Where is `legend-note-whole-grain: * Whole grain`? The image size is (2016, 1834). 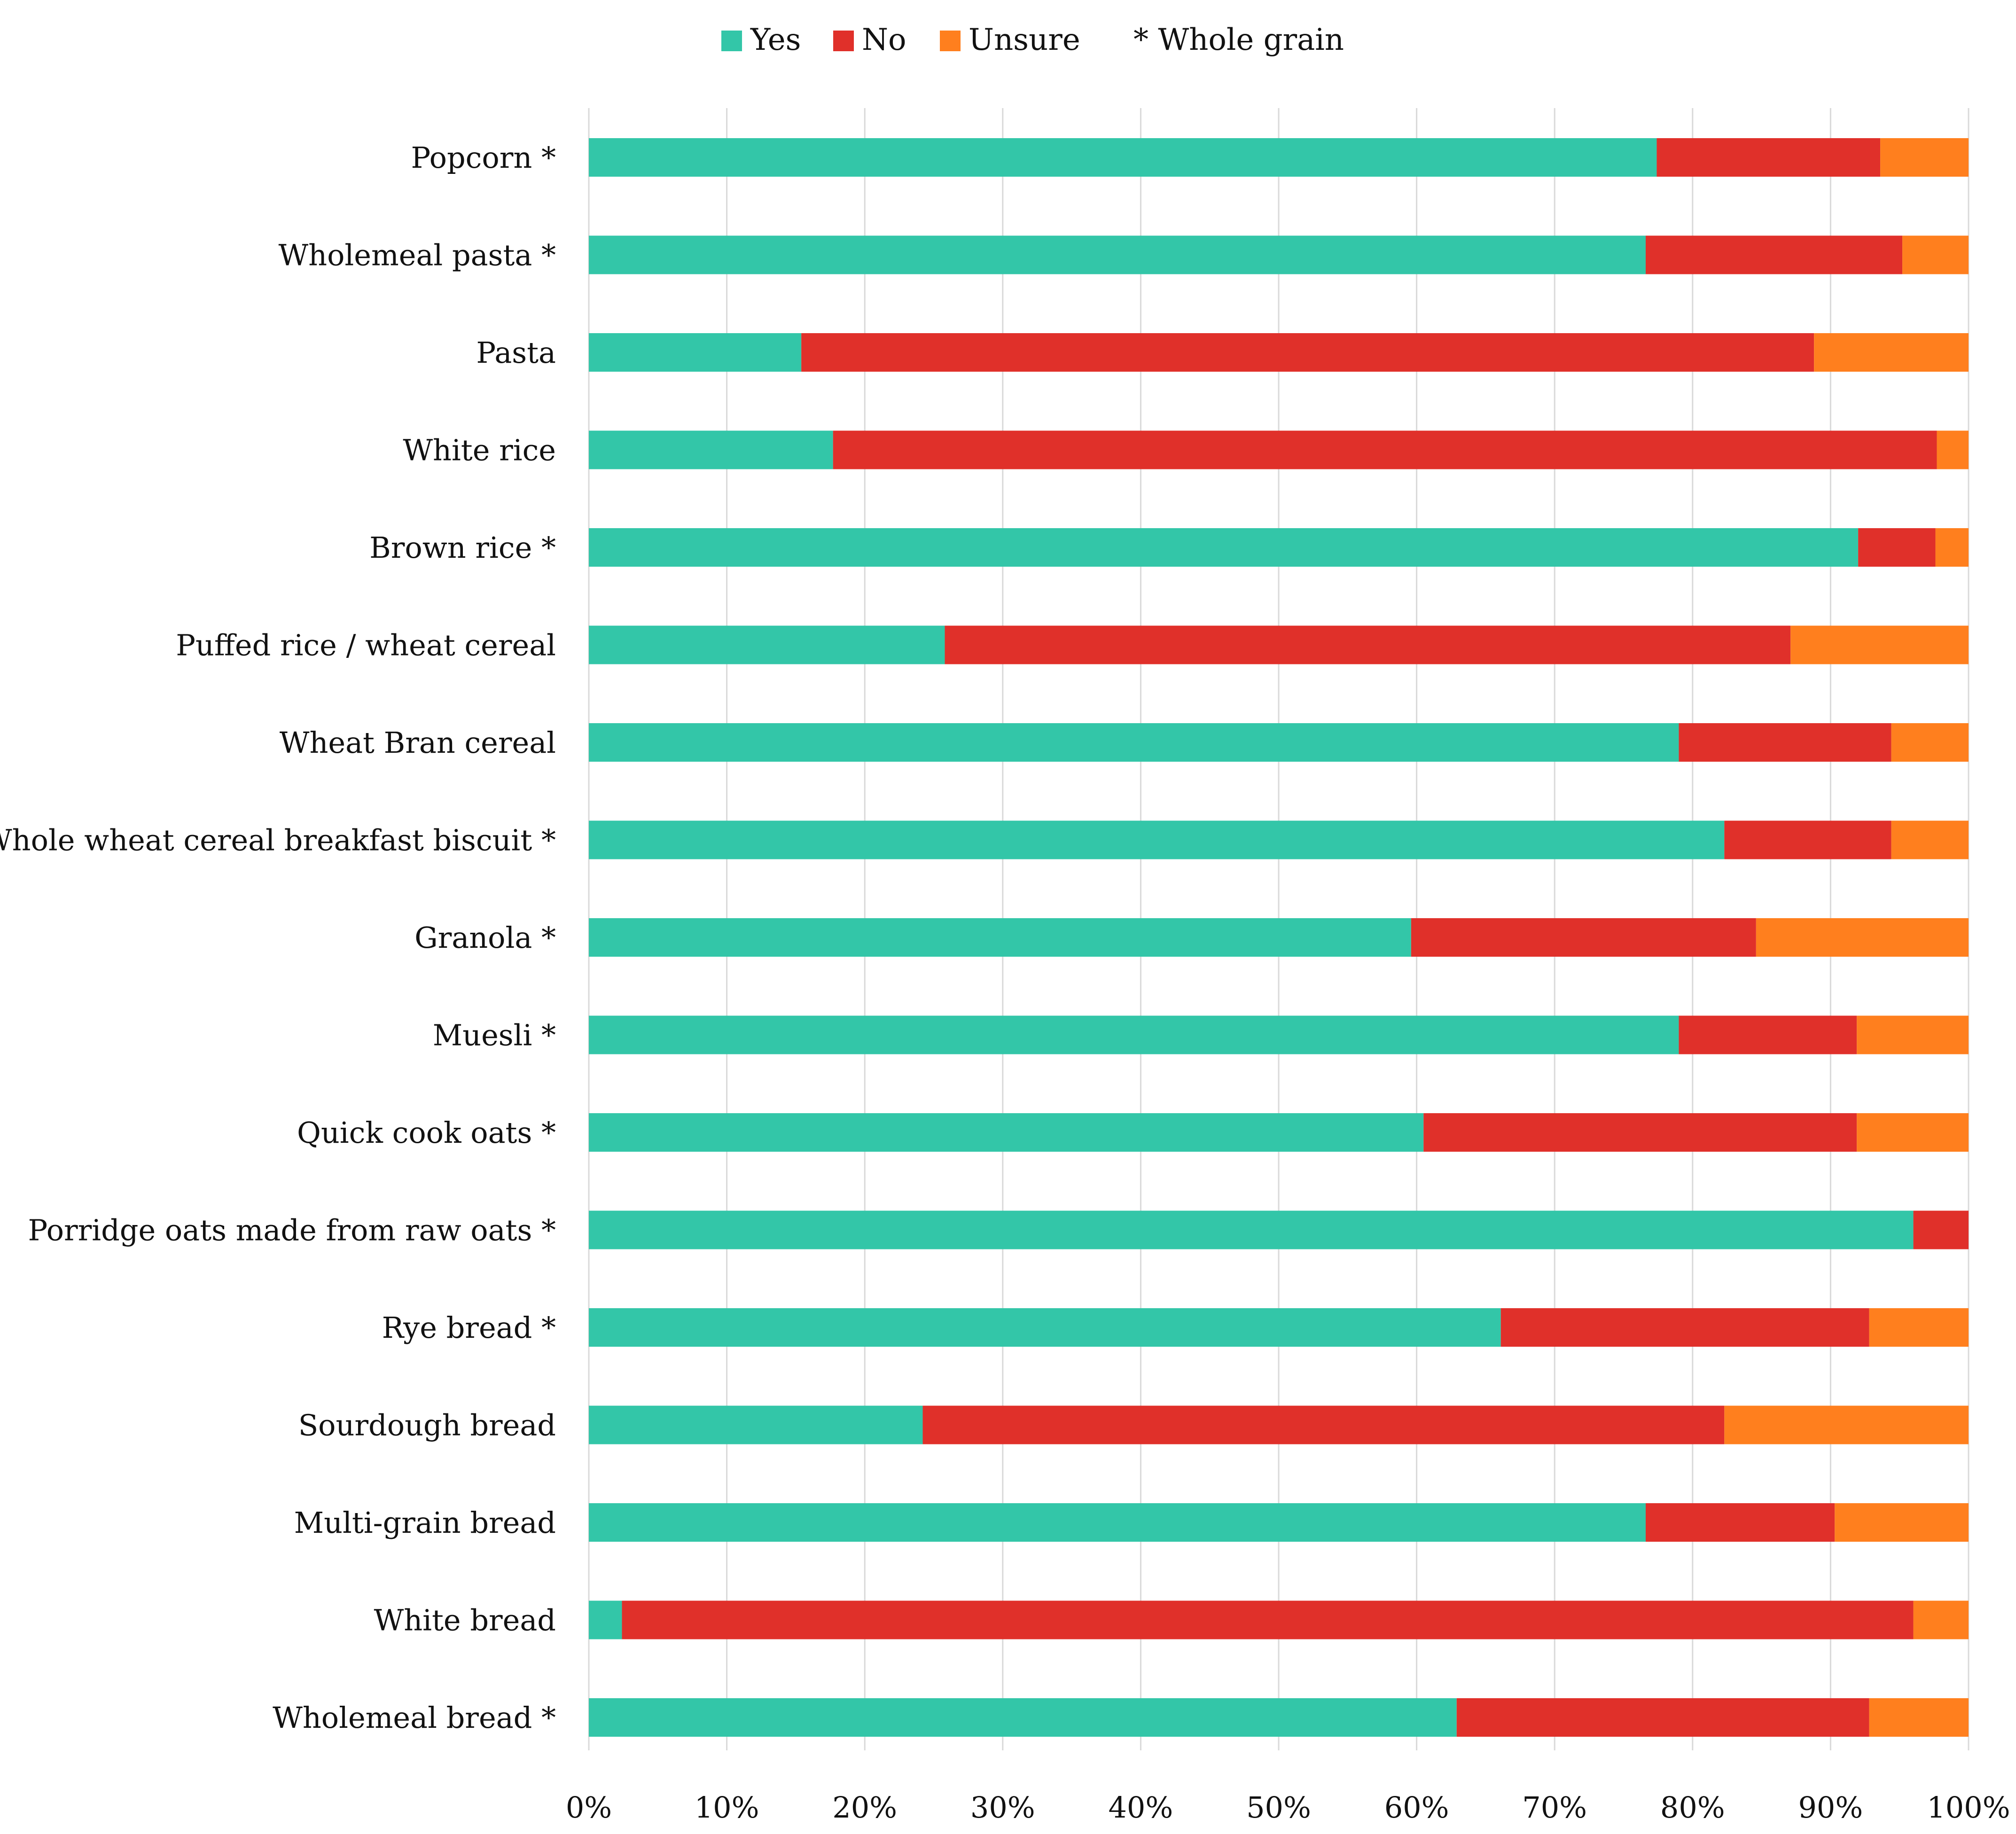 legend-note-whole-grain: * Whole grain is located at coordinates (1239, 40).